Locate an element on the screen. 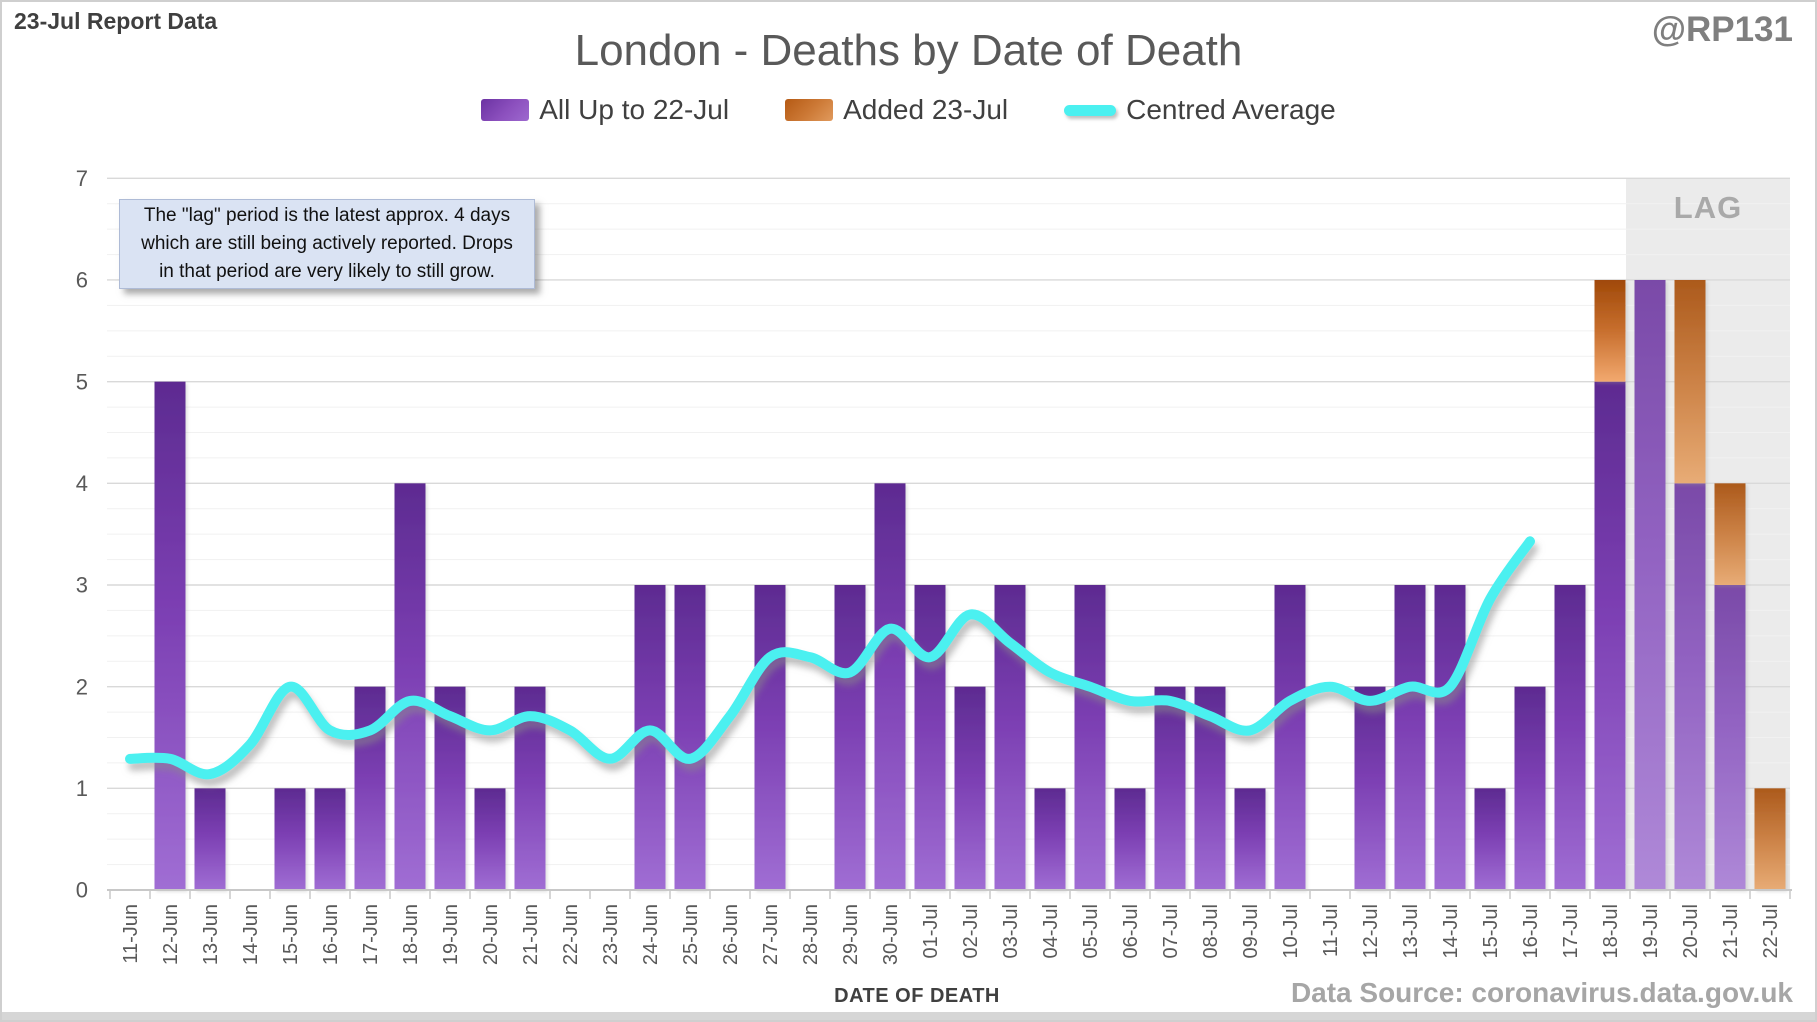 The height and width of the screenshot is (1022, 1817). x-tick-label: 16-Jun is located at coordinates (331, 934).